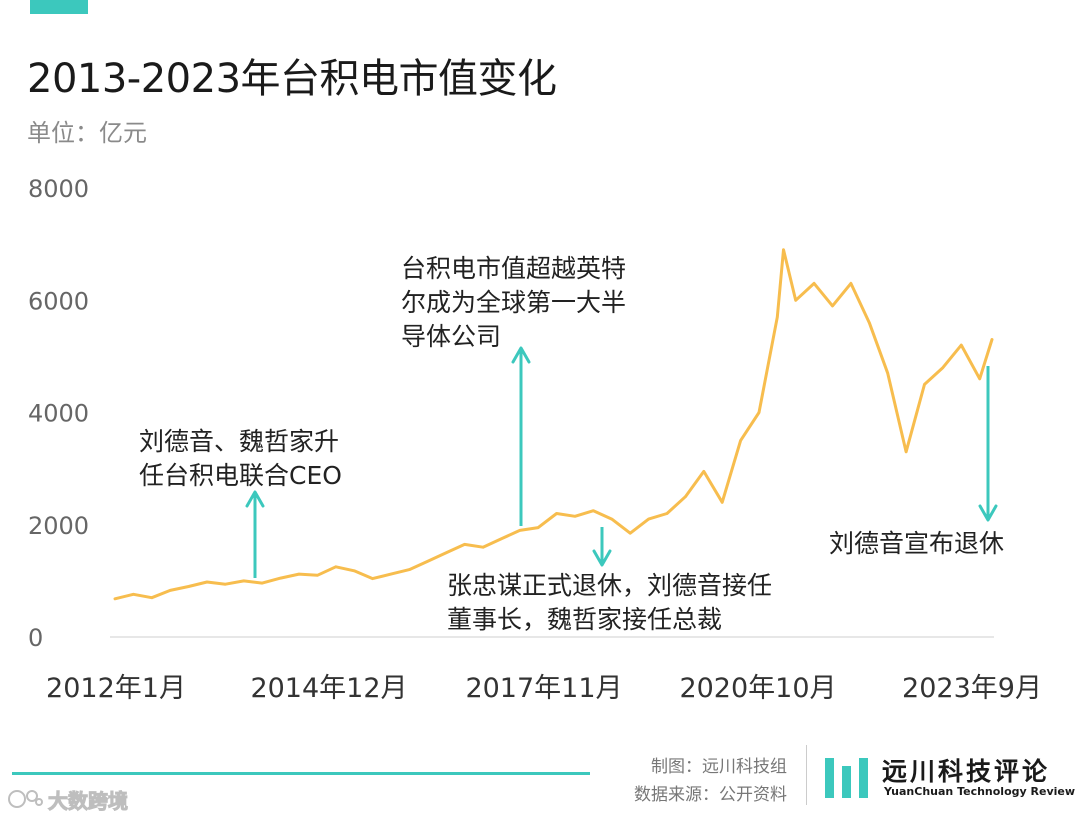 The width and height of the screenshot is (1080, 818). Describe the element at coordinates (710, 795) in the screenshot. I see `data-source: 数据来源：公开资料` at that location.